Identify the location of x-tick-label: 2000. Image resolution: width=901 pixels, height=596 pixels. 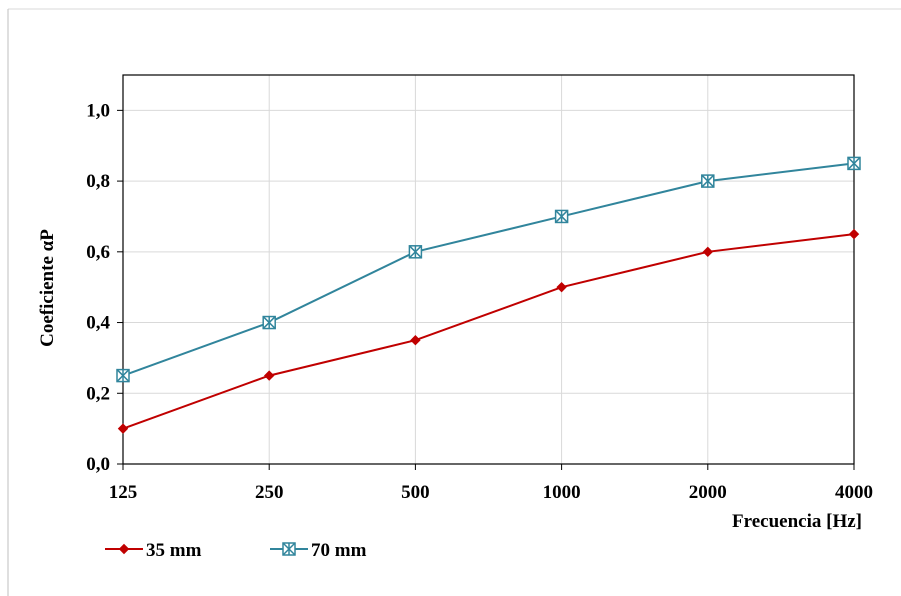
(708, 492).